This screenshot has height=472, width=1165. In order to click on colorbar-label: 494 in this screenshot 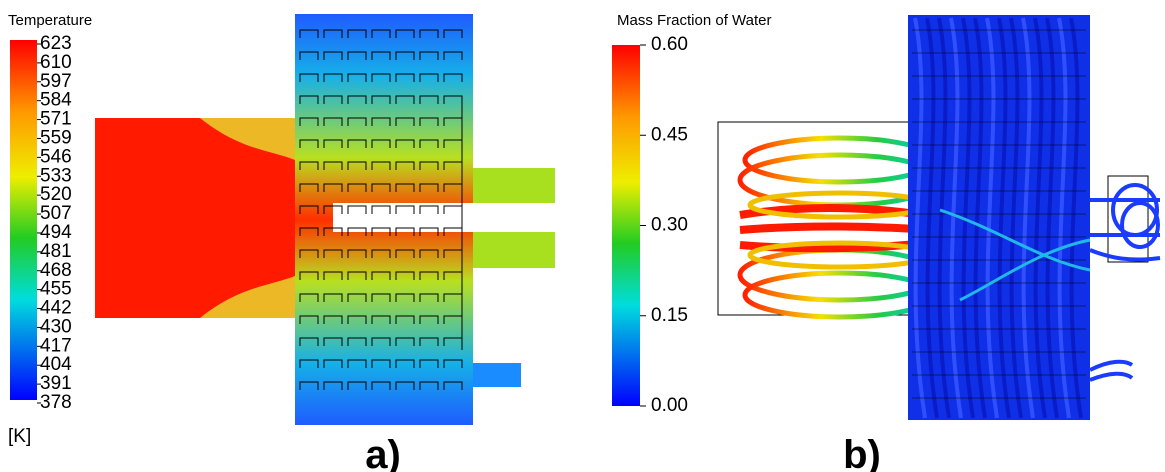, I will do `click(56, 232)`.